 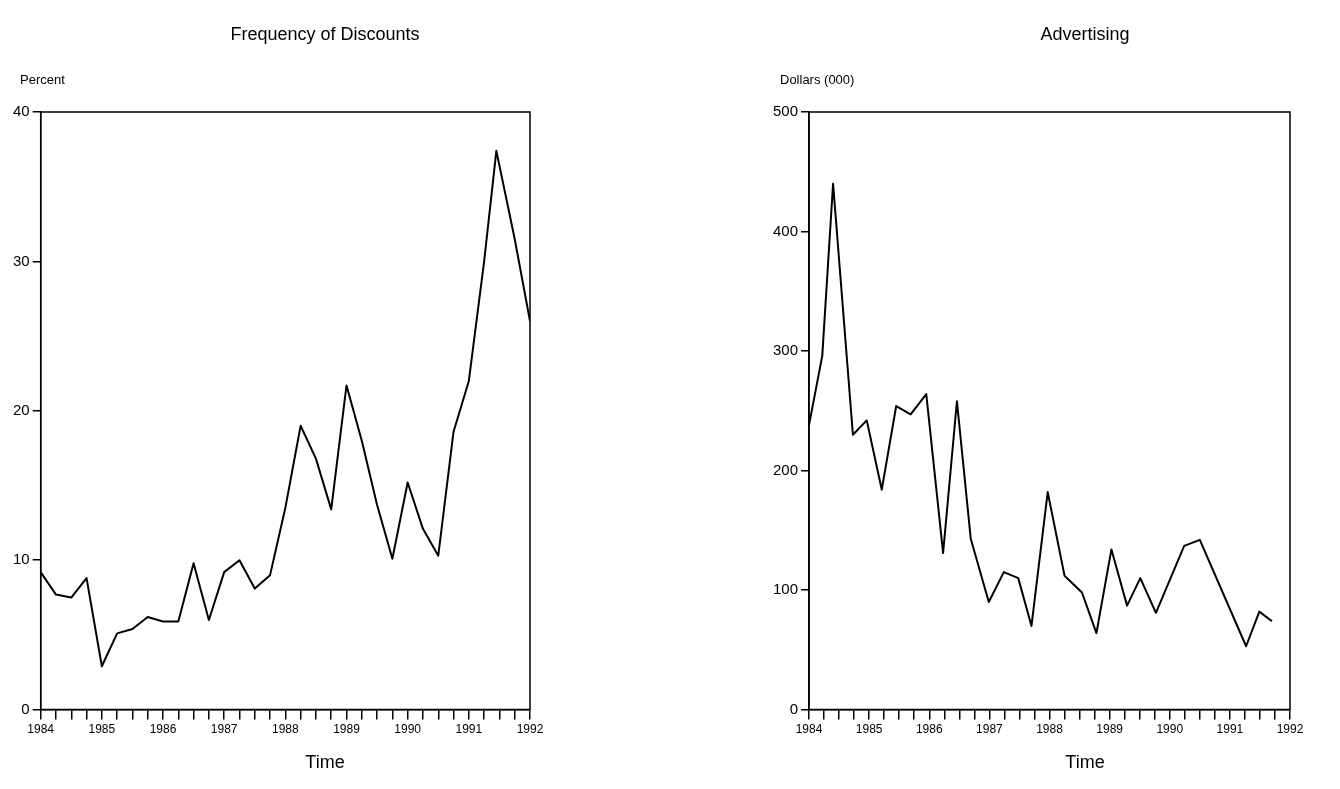 What do you see at coordinates (786, 350) in the screenshot?
I see `y-tick-label: 300` at bounding box center [786, 350].